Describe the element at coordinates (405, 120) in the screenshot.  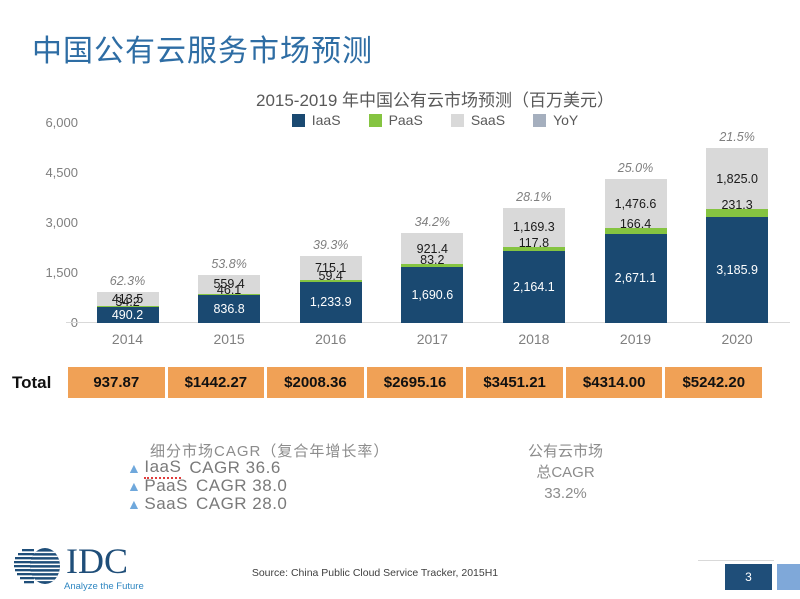
I see `legend-label: PaaS` at that location.